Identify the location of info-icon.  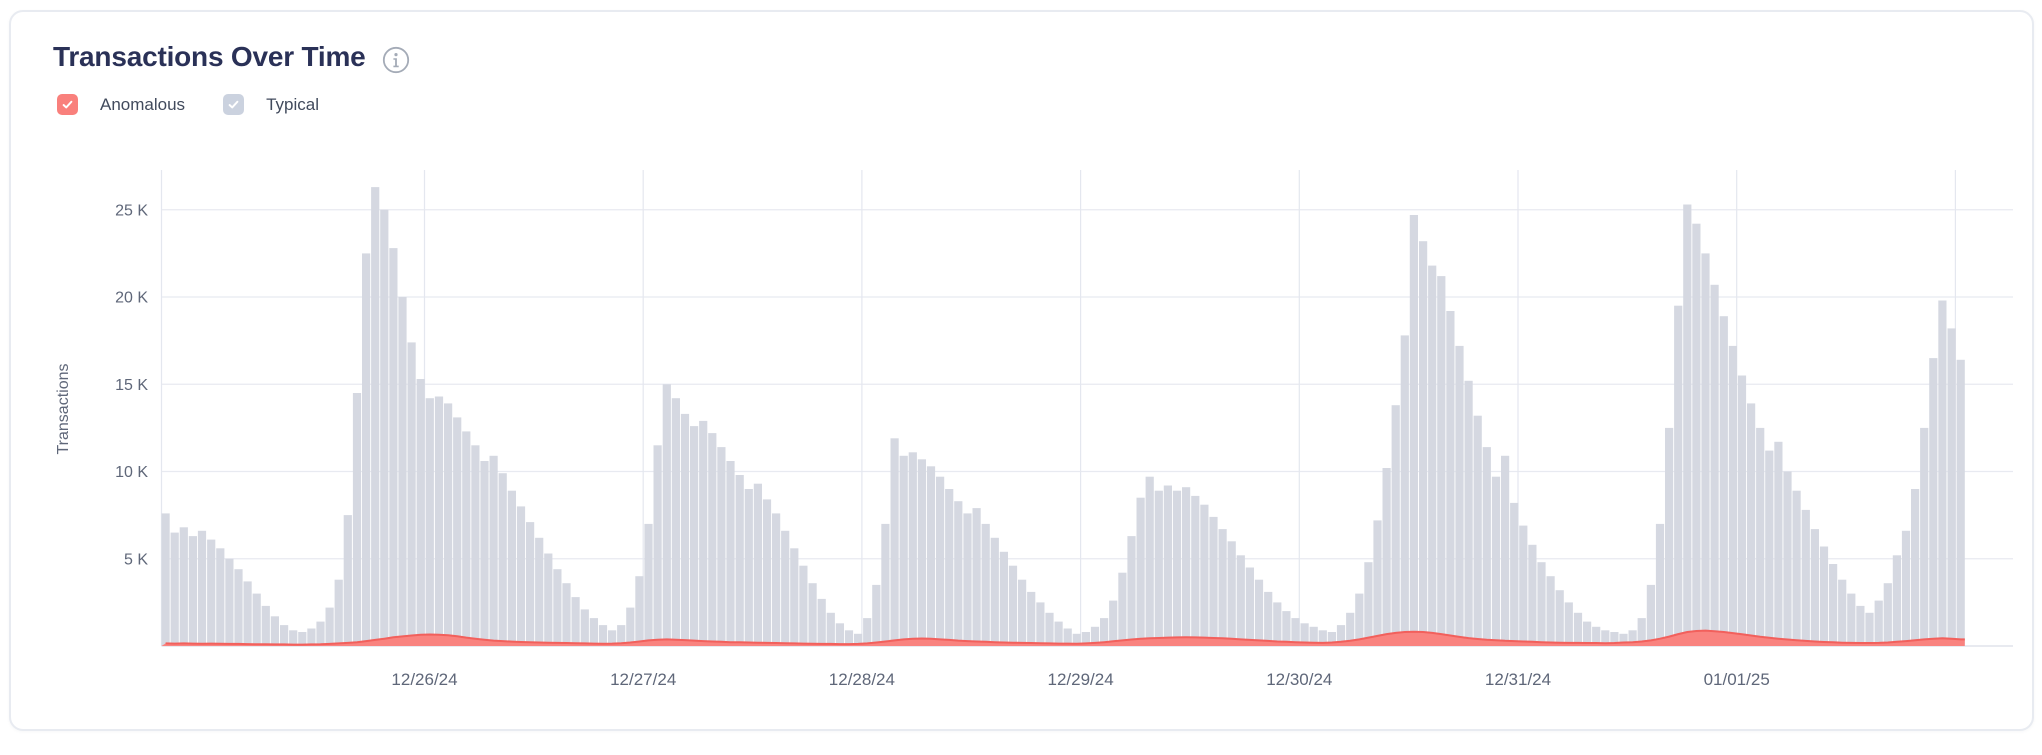
(396, 60).